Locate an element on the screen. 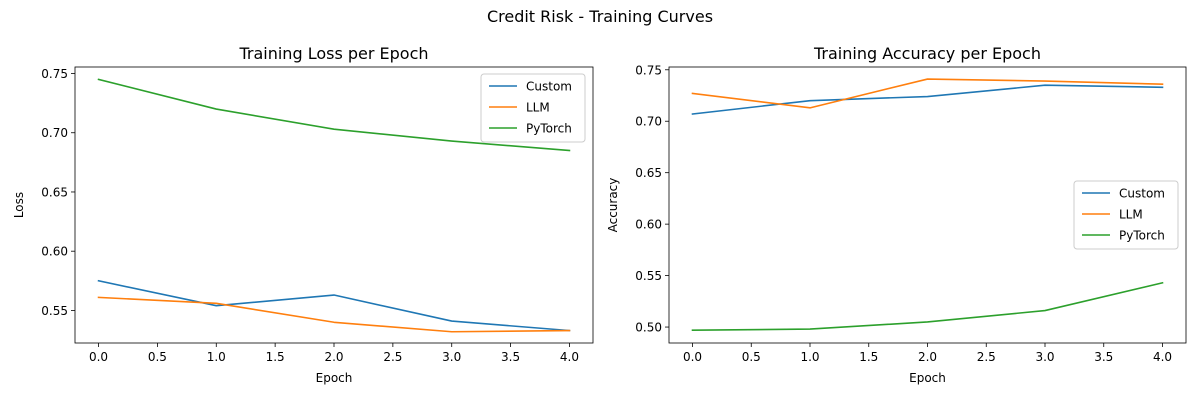  chart-title: Training Accuracy per Epoch is located at coordinates (927, 53).